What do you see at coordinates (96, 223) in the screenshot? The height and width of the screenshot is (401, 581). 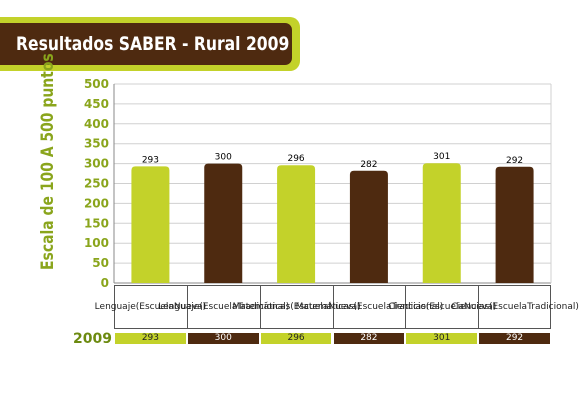 I see `y-tick-label: 150` at bounding box center [96, 223].